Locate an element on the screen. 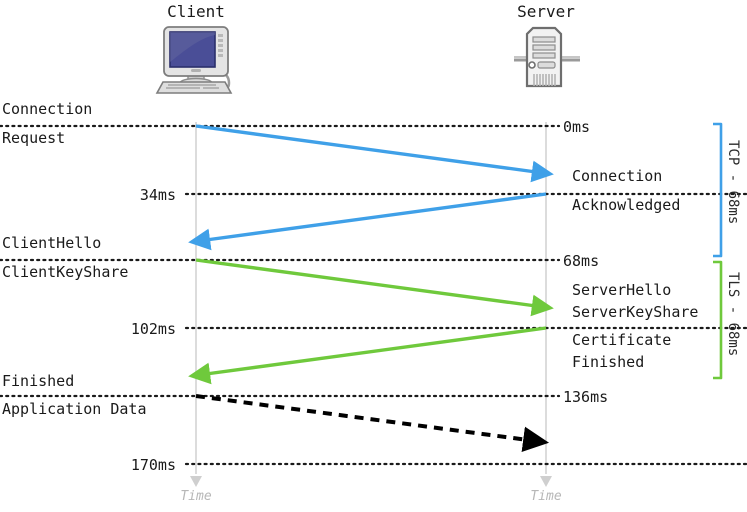 This screenshot has height=512, width=747. server-label-serverkeyshare: ServerKeyShare is located at coordinates (635, 312).